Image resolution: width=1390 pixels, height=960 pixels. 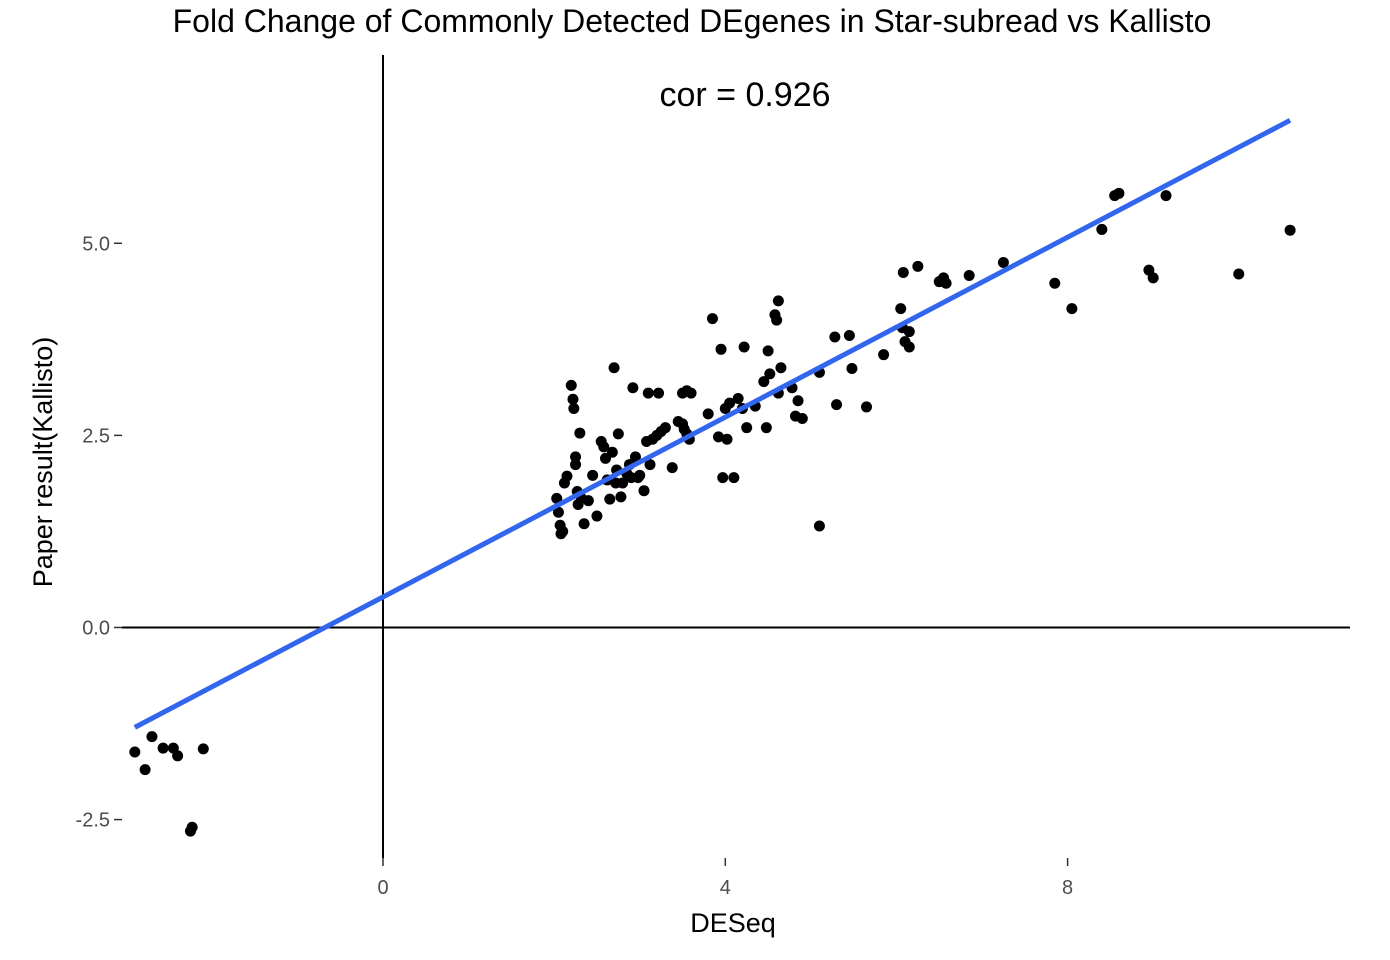 I want to click on x-axis-ticks: 0 4 8, so click(x=725, y=878).